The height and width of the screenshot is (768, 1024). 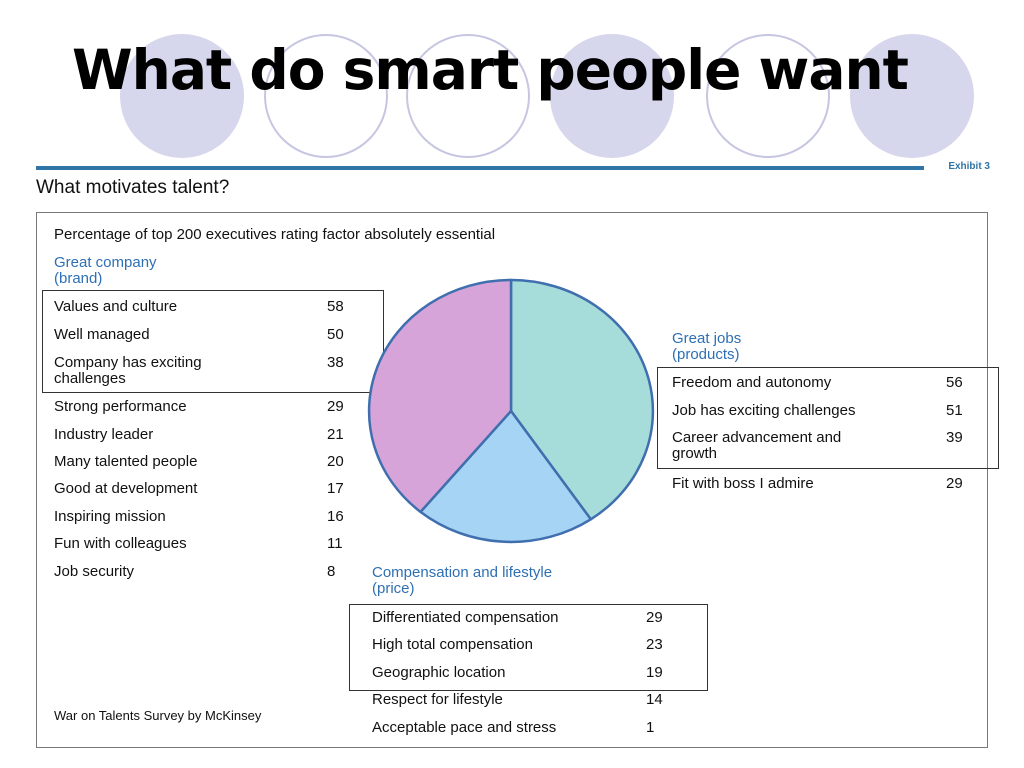 I want to click on group-title-brand: Great company (brand), so click(x=105, y=271).